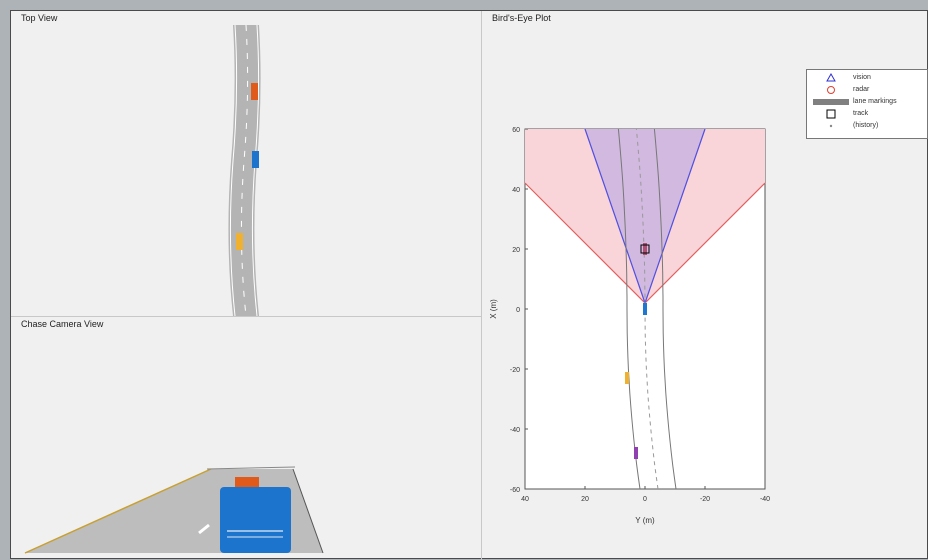  What do you see at coordinates (39, 18) in the screenshot?
I see `top-view-title: Top View` at bounding box center [39, 18].